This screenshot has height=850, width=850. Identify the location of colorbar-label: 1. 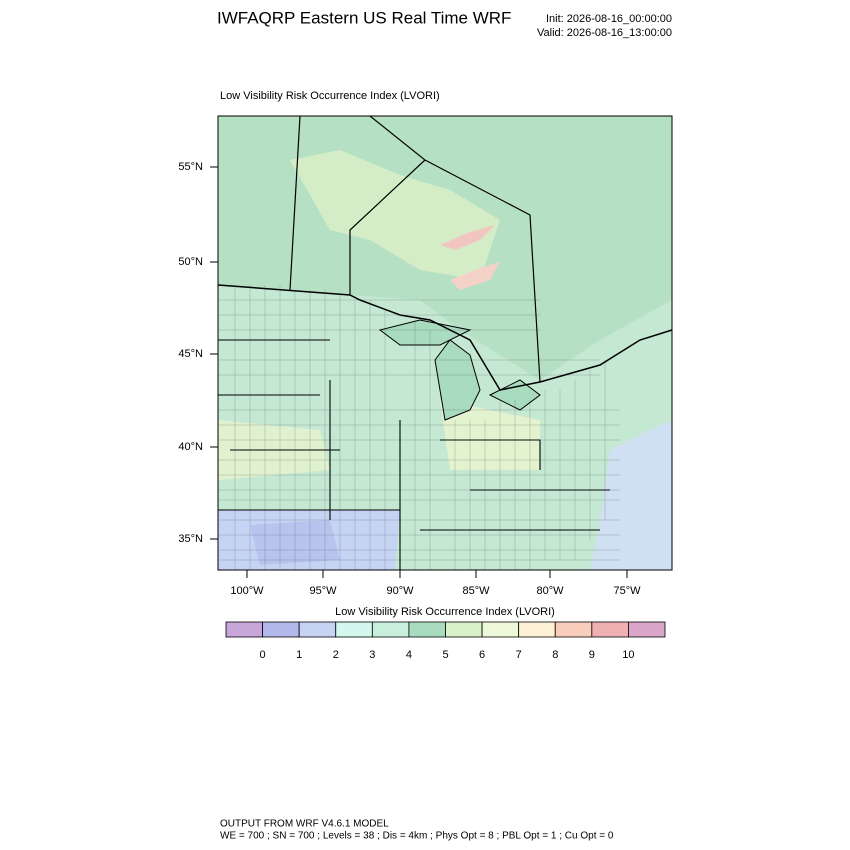
(299, 655).